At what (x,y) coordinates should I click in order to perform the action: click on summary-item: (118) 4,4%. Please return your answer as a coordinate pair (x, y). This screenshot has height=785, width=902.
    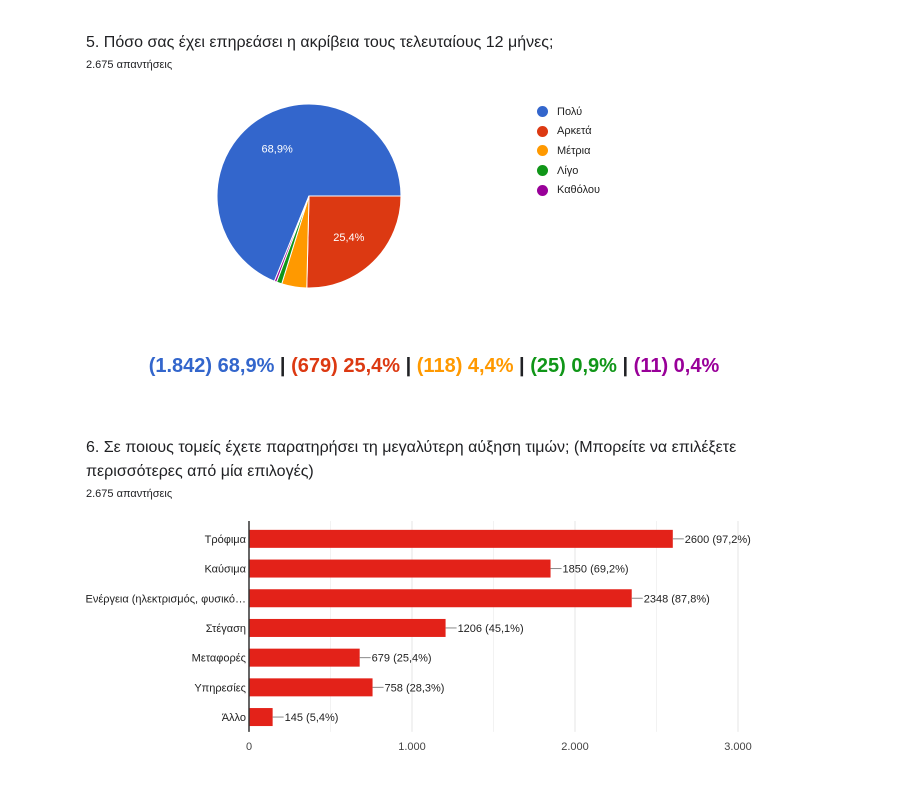
    Looking at the image, I should click on (465, 366).